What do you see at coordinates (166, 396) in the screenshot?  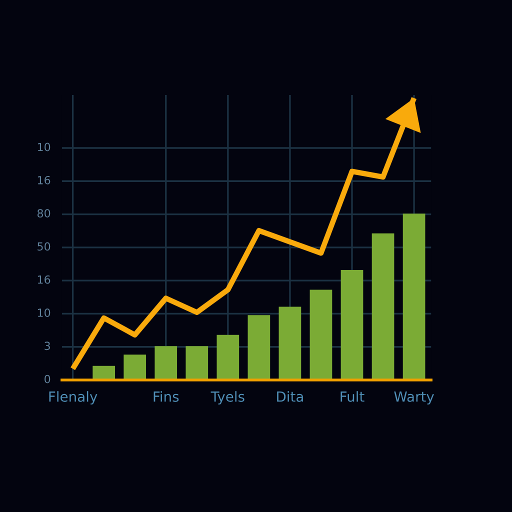 I see `x-tick-label: Fins` at bounding box center [166, 396].